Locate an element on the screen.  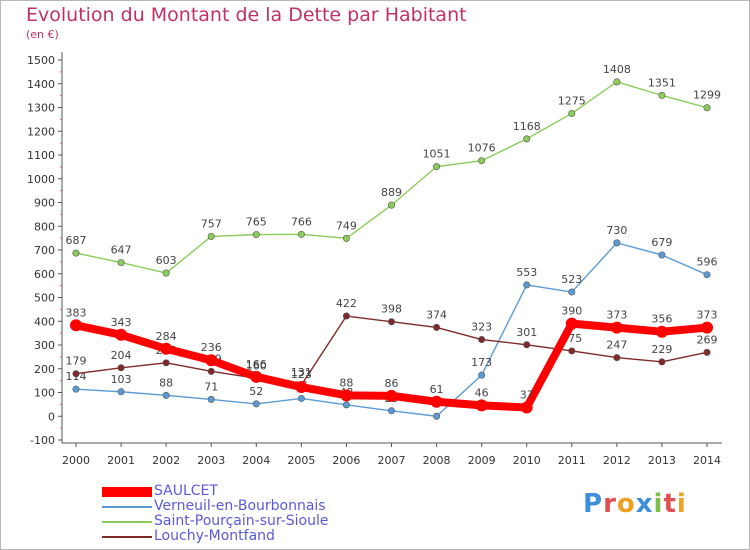
data-label: 301 is located at coordinates (526, 332).